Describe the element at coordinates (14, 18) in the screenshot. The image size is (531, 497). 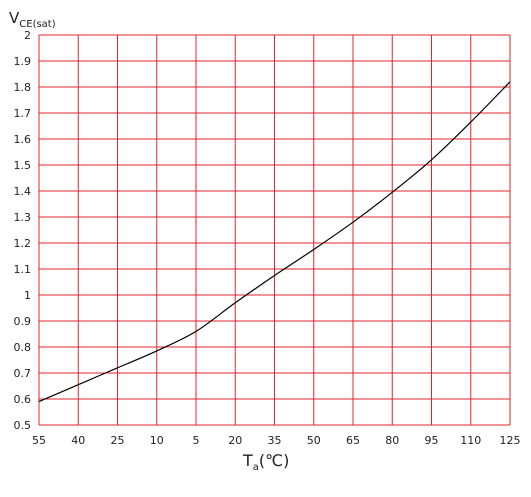
I see `y-axis-title-main: V` at that location.